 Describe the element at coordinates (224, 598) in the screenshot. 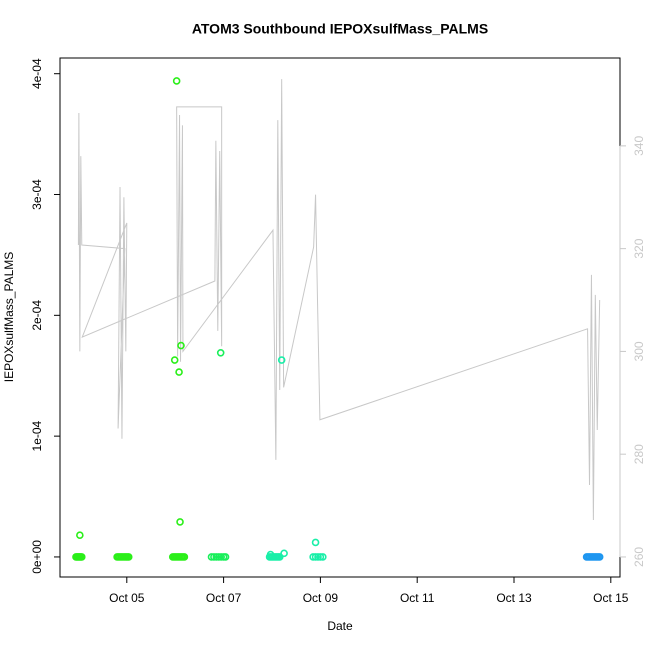

I see `x-tick-label: Oct 07` at that location.